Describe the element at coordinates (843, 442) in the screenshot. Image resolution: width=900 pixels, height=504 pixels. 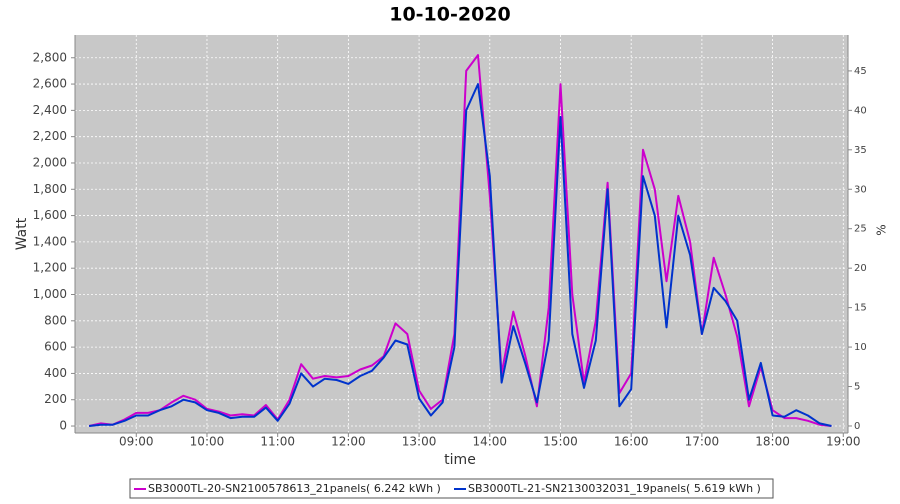
I see `x-tick-label: 19:00` at that location.